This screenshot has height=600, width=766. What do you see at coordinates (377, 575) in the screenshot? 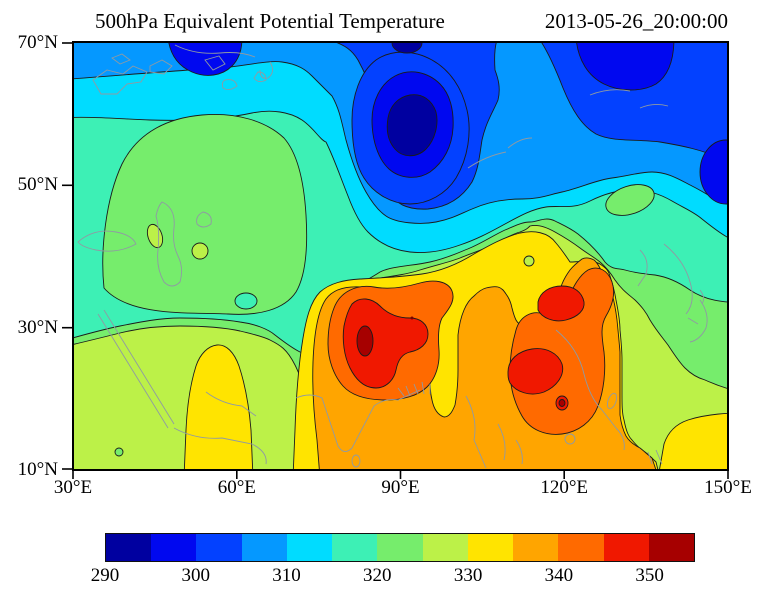
I see `colorbar-label-320: 320` at bounding box center [377, 575].